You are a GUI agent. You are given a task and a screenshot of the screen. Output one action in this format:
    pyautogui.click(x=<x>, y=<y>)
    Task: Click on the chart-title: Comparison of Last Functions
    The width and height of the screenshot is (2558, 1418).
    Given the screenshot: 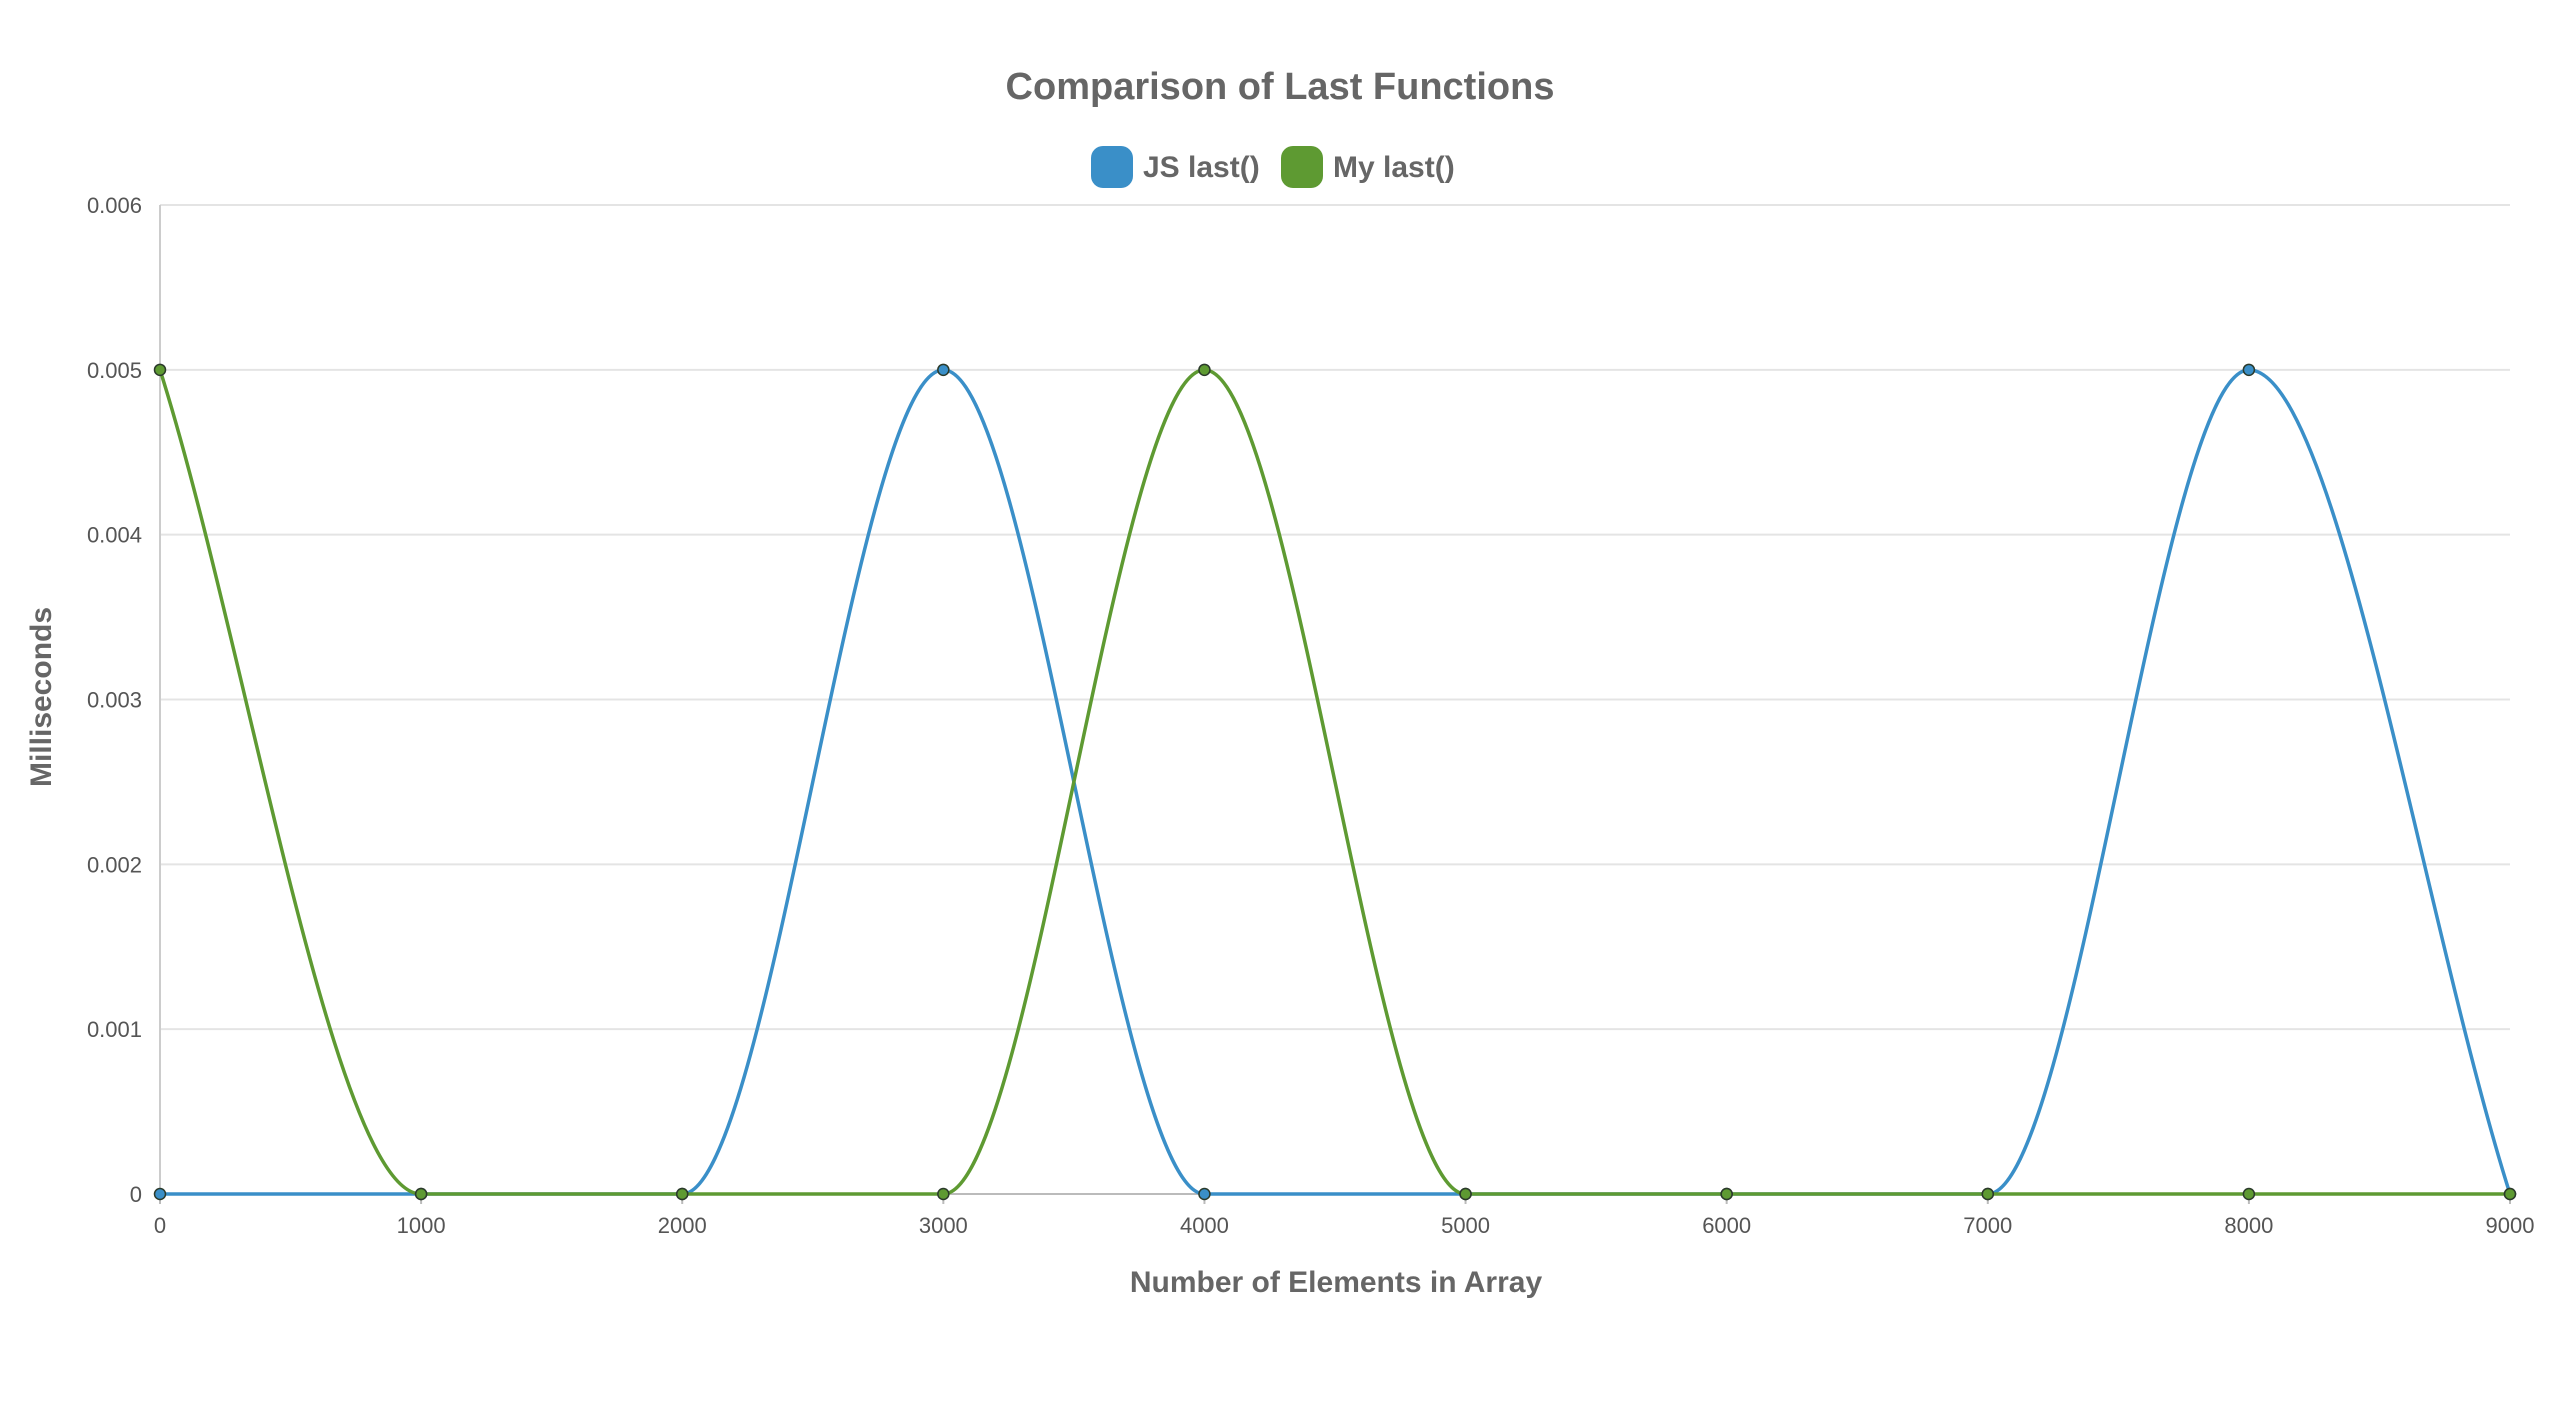 What is the action you would take?
    pyautogui.click(x=1280, y=87)
    